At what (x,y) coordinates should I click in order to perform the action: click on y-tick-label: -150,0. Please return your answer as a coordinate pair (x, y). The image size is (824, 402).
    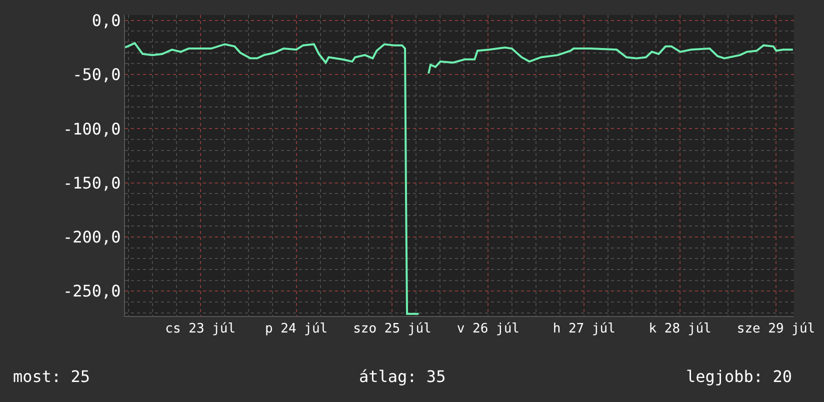
    Looking at the image, I should click on (92, 182).